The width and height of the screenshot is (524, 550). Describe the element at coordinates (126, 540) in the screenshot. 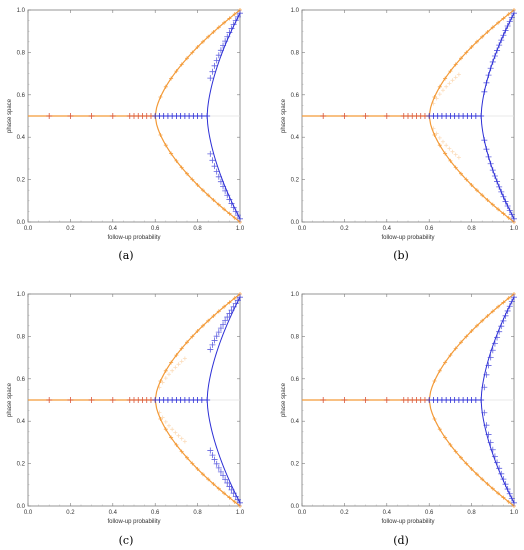

I see `panel-caption-c: (c)` at that location.